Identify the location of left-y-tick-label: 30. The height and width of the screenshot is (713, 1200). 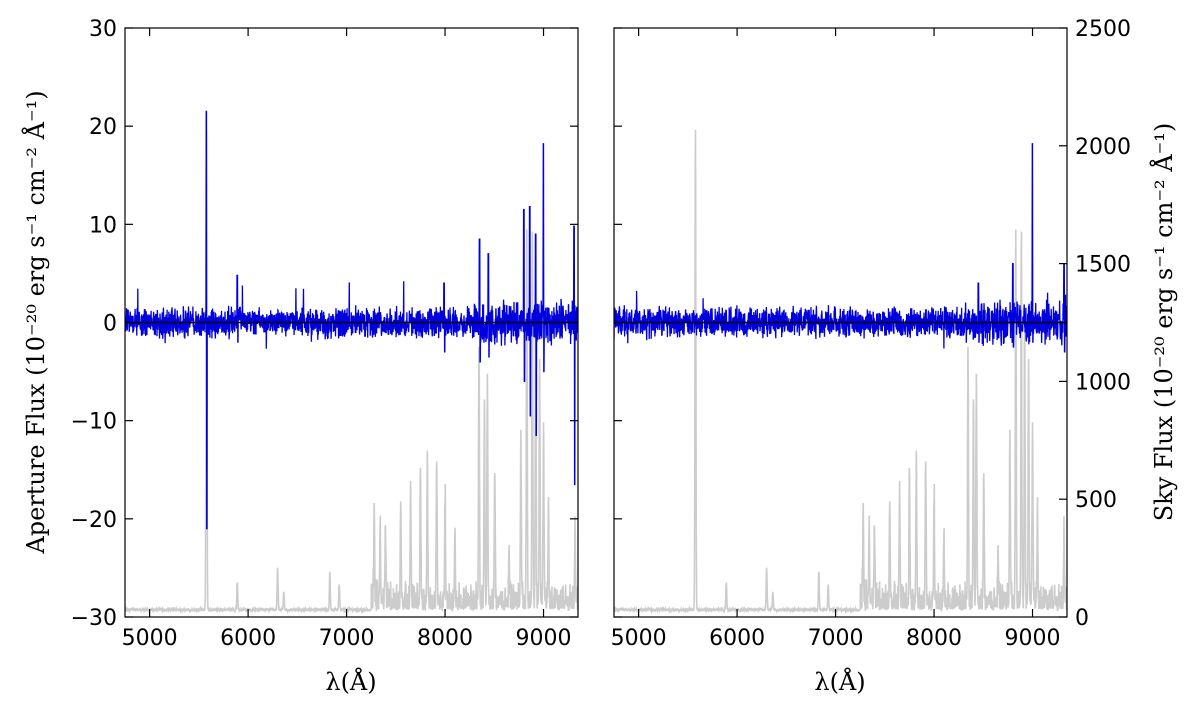
(103, 29).